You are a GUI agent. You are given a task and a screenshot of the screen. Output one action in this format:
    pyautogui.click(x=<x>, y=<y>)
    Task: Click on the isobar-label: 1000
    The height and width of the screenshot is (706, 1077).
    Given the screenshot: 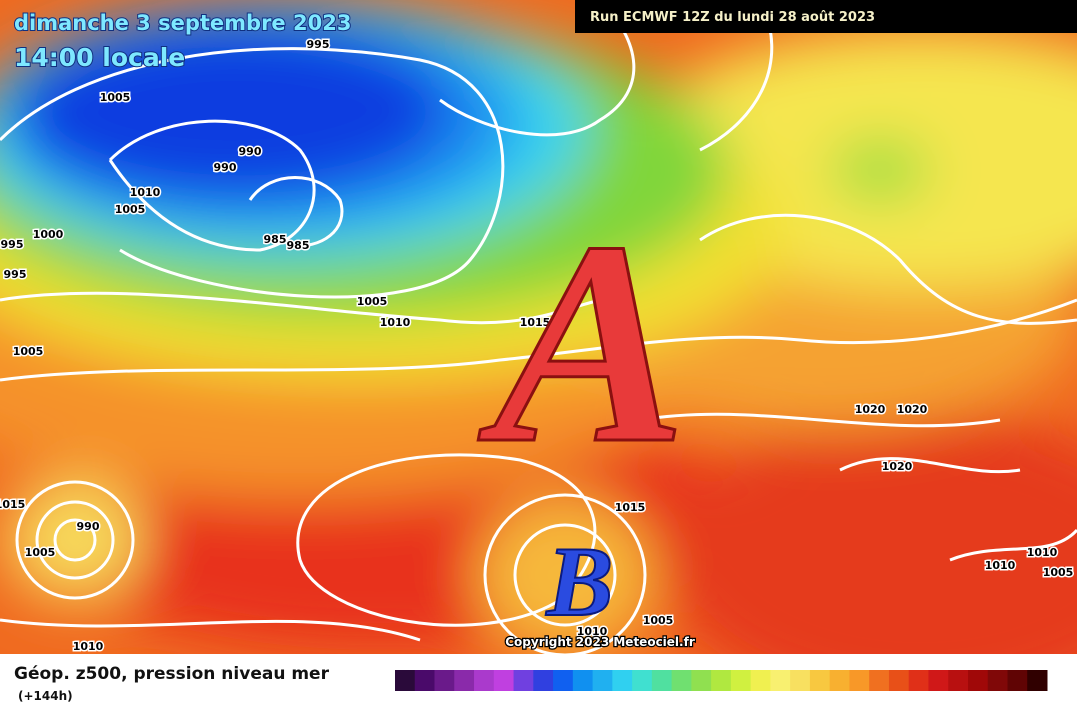 What is the action you would take?
    pyautogui.click(x=48, y=234)
    